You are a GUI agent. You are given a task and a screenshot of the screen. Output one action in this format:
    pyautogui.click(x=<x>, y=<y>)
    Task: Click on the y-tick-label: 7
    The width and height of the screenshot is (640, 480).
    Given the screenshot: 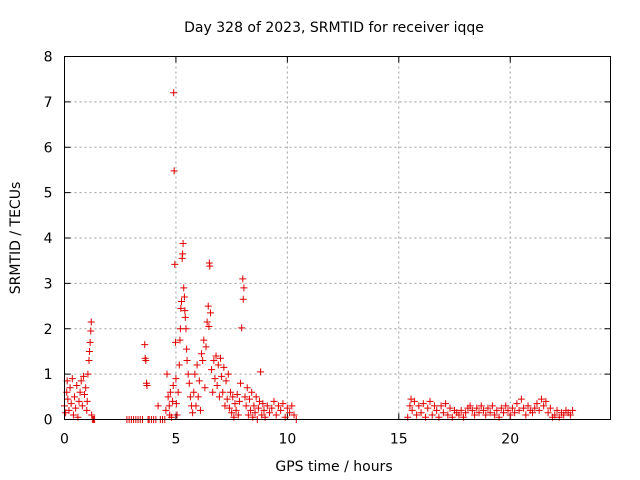 What is the action you would take?
    pyautogui.click(x=48, y=103)
    